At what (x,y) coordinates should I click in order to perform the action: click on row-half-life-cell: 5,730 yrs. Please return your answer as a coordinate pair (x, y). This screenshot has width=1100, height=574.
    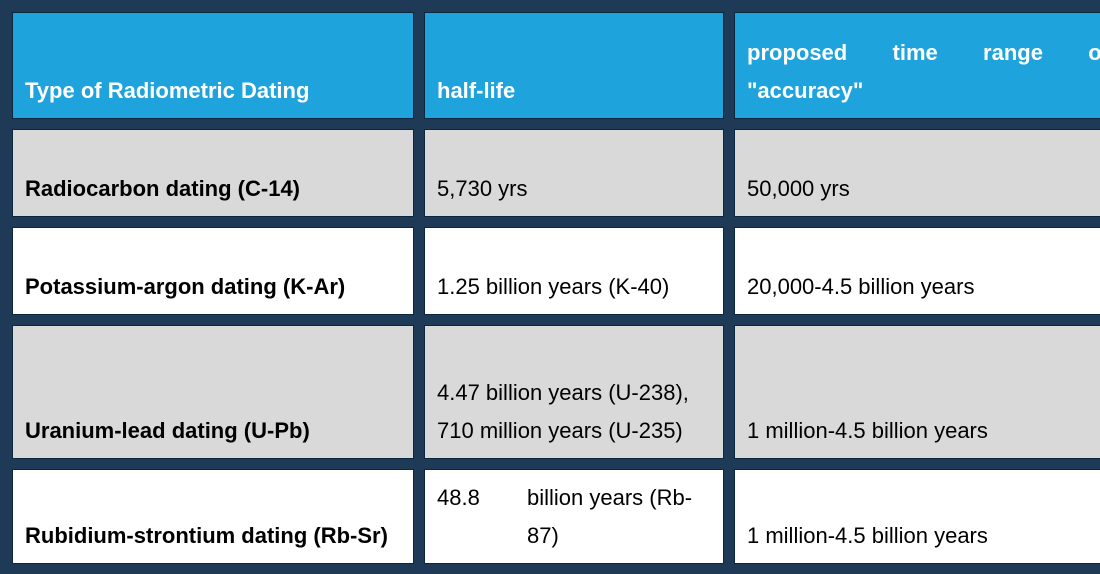
    Looking at the image, I should click on (574, 173).